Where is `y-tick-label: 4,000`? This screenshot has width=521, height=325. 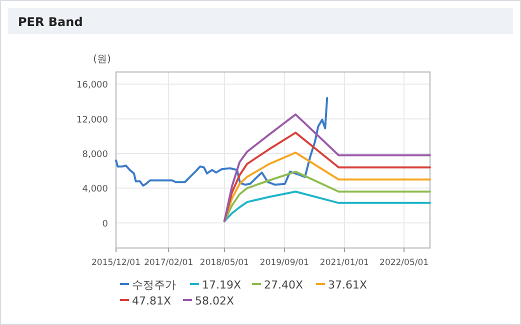 y-tick-label: 4,000 is located at coordinates (95, 189).